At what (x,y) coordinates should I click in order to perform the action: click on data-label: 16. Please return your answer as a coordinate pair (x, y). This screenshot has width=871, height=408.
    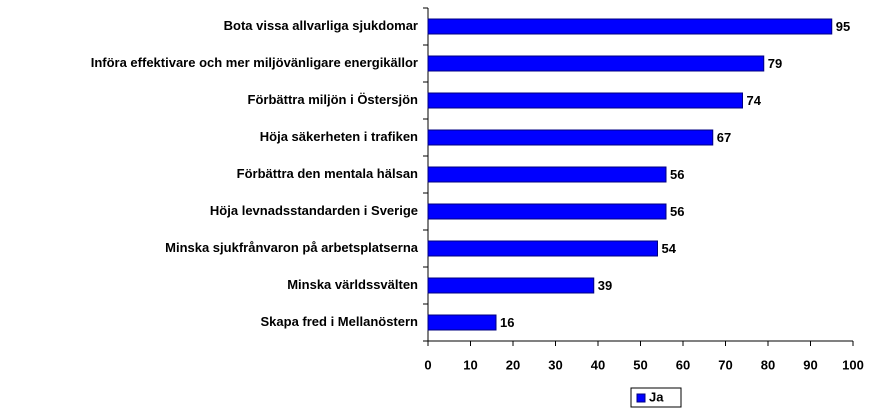
    Looking at the image, I should click on (507, 322).